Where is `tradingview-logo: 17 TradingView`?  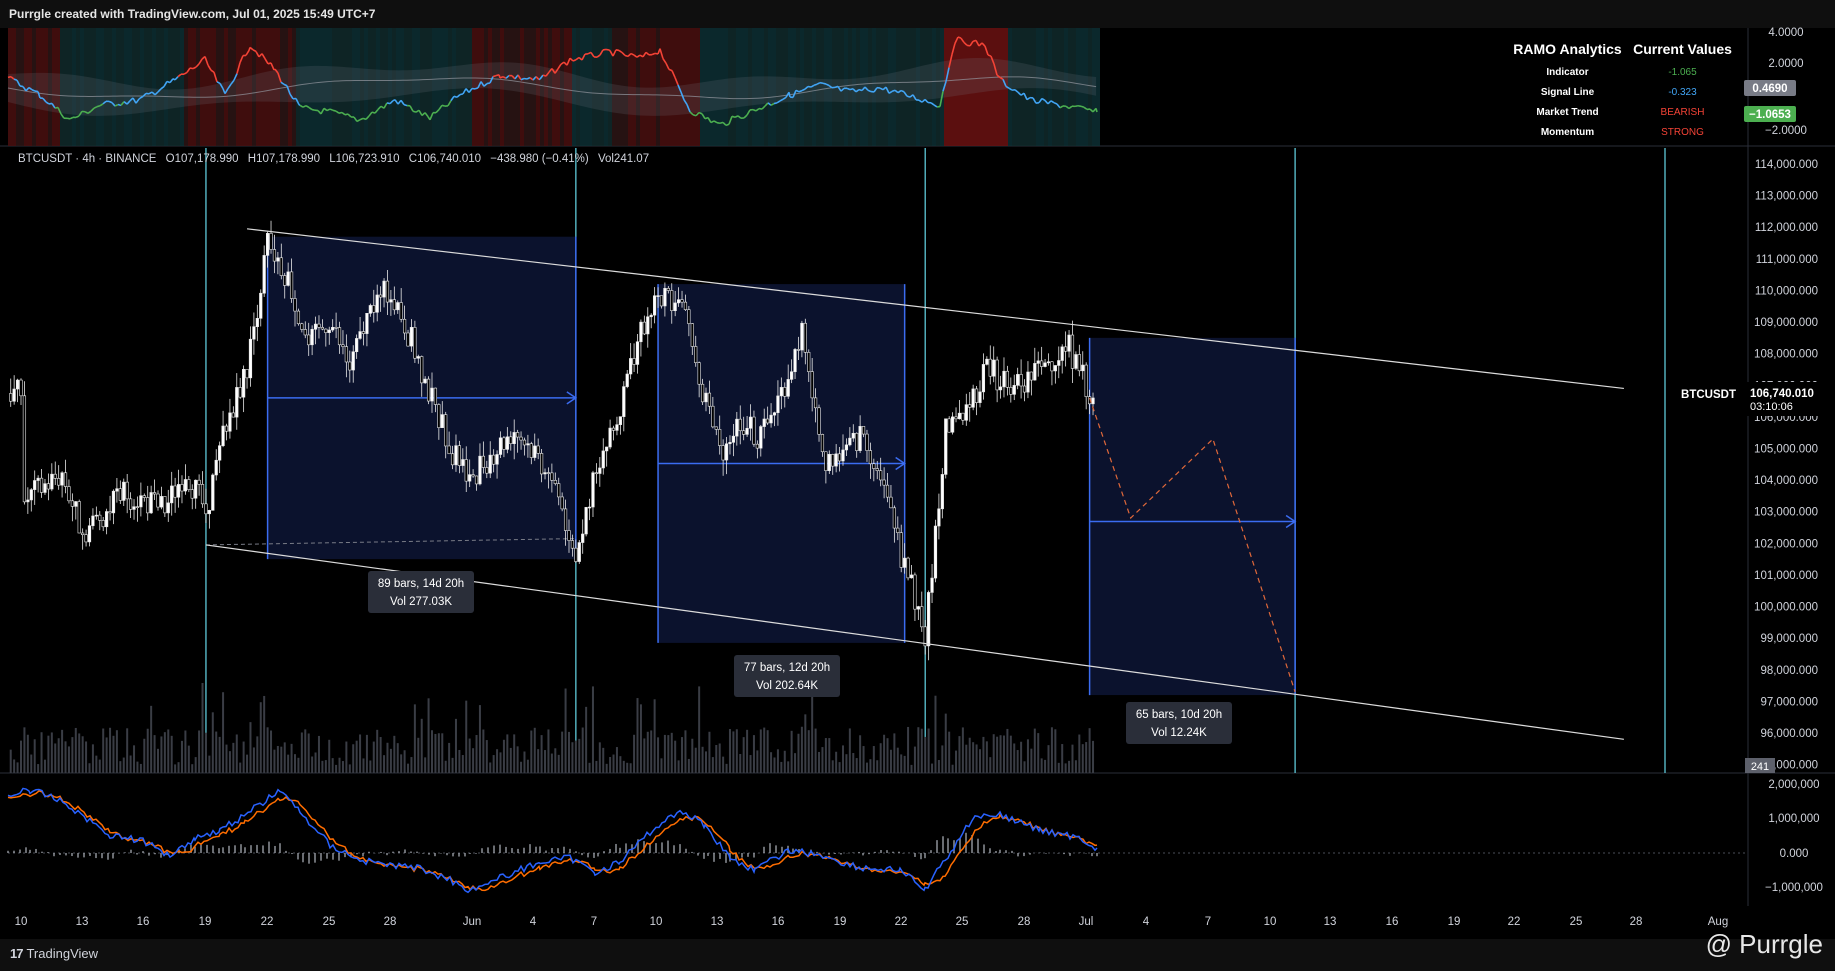
tradingview-logo: 17 TradingView is located at coordinates (54, 953).